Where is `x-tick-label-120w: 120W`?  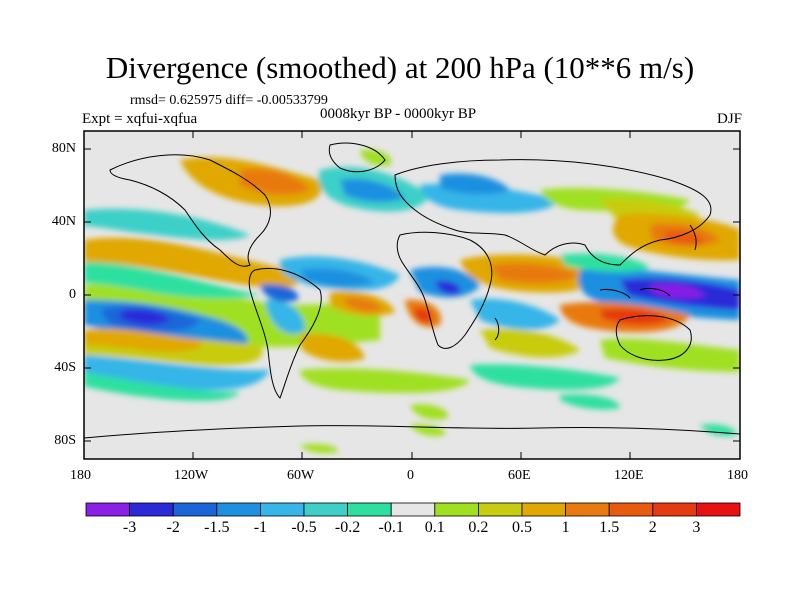
x-tick-label-120w: 120W is located at coordinates (191, 475).